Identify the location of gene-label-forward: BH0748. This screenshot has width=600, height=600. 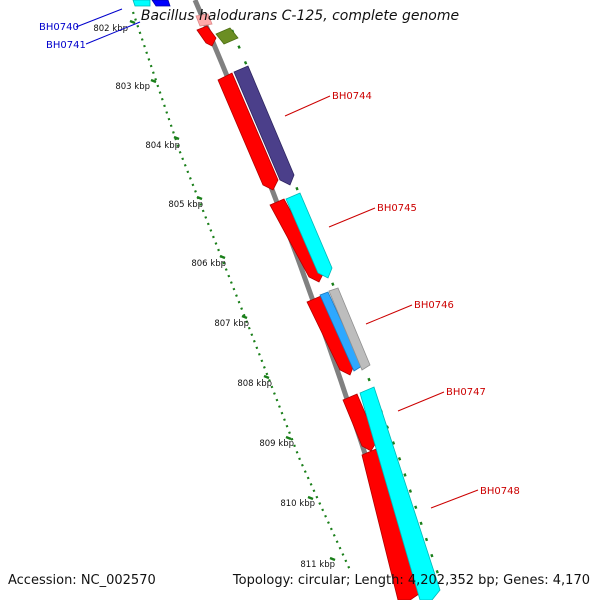
(500, 491).